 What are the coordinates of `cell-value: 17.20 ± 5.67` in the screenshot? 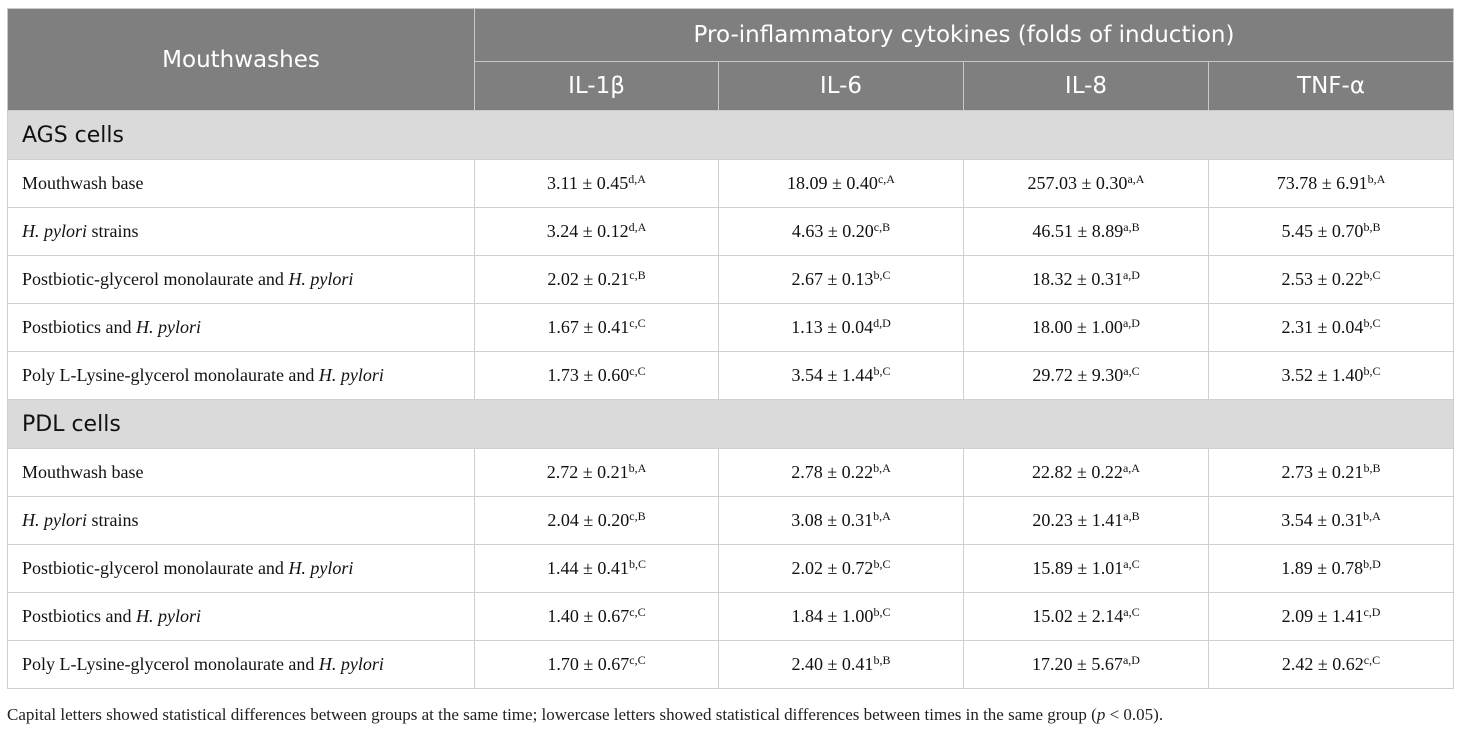 It's located at (1077, 664).